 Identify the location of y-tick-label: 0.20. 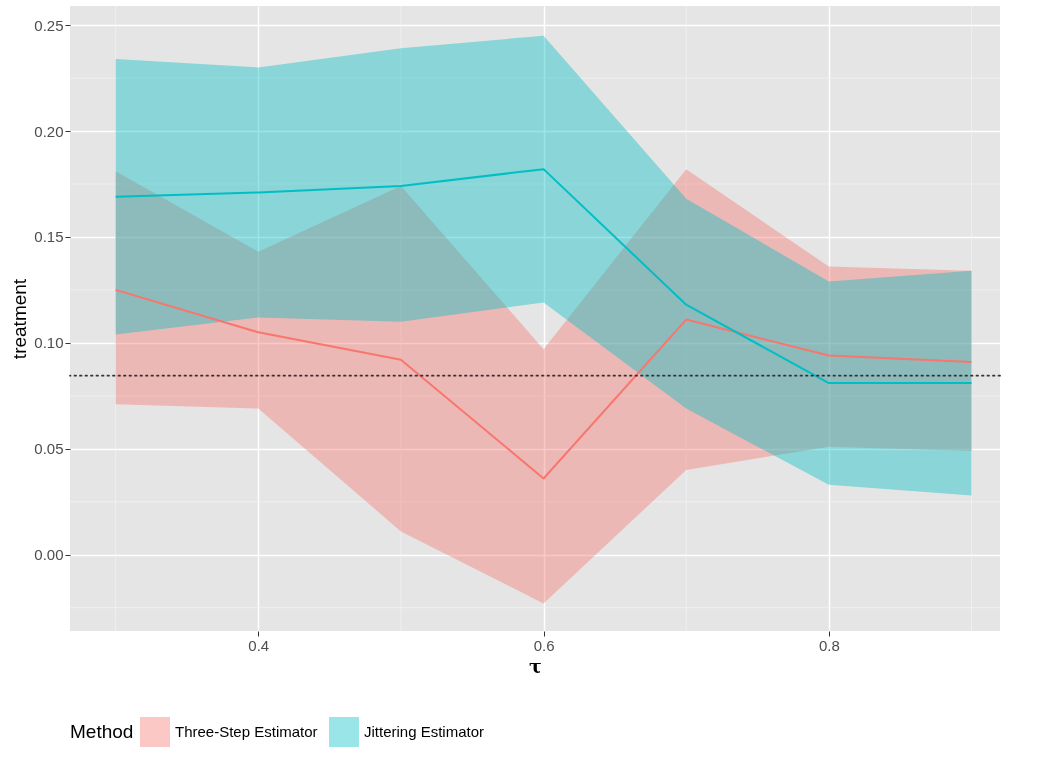
(49, 131).